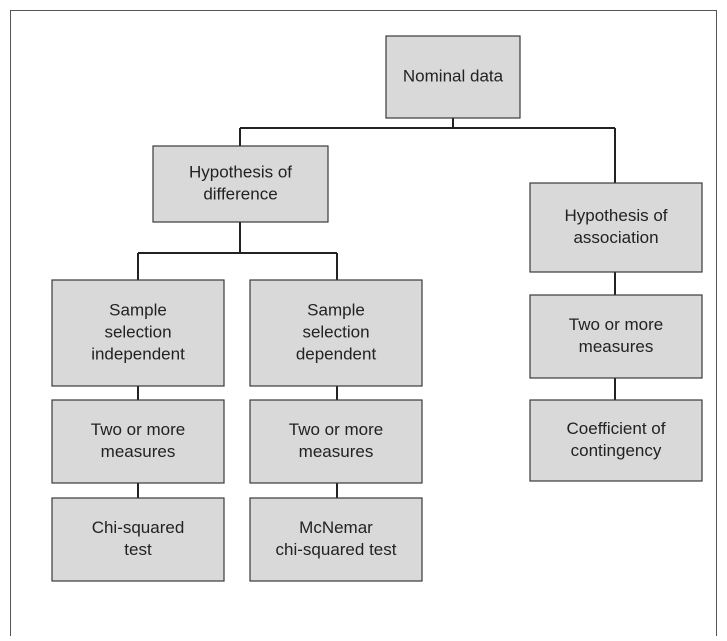 This screenshot has width=727, height=641. What do you see at coordinates (336, 549) in the screenshot?
I see `node-label: chi-squared test` at bounding box center [336, 549].